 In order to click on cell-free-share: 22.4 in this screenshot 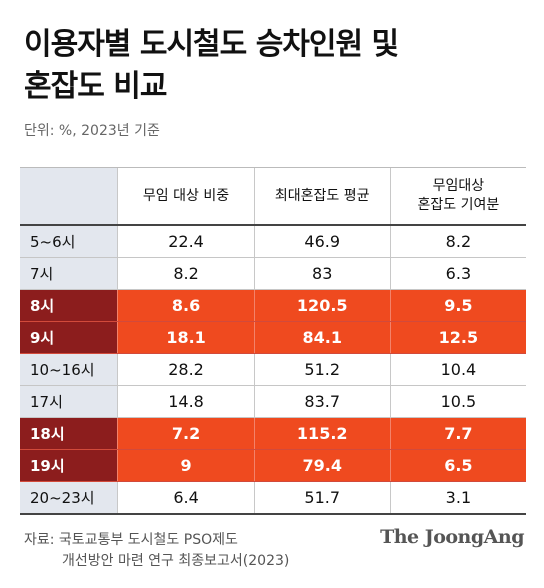, I will do `click(185, 241)`.